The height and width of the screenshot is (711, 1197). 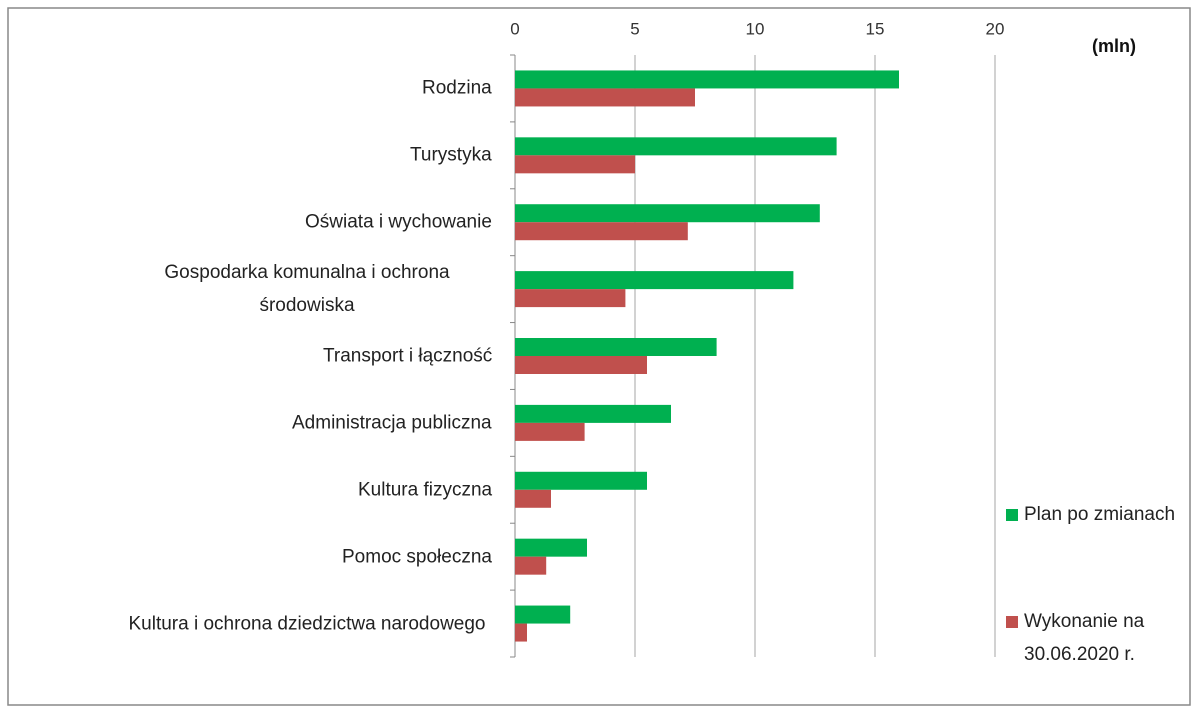 What do you see at coordinates (1114, 46) in the screenshot?
I see `unit-label: (mln)` at bounding box center [1114, 46].